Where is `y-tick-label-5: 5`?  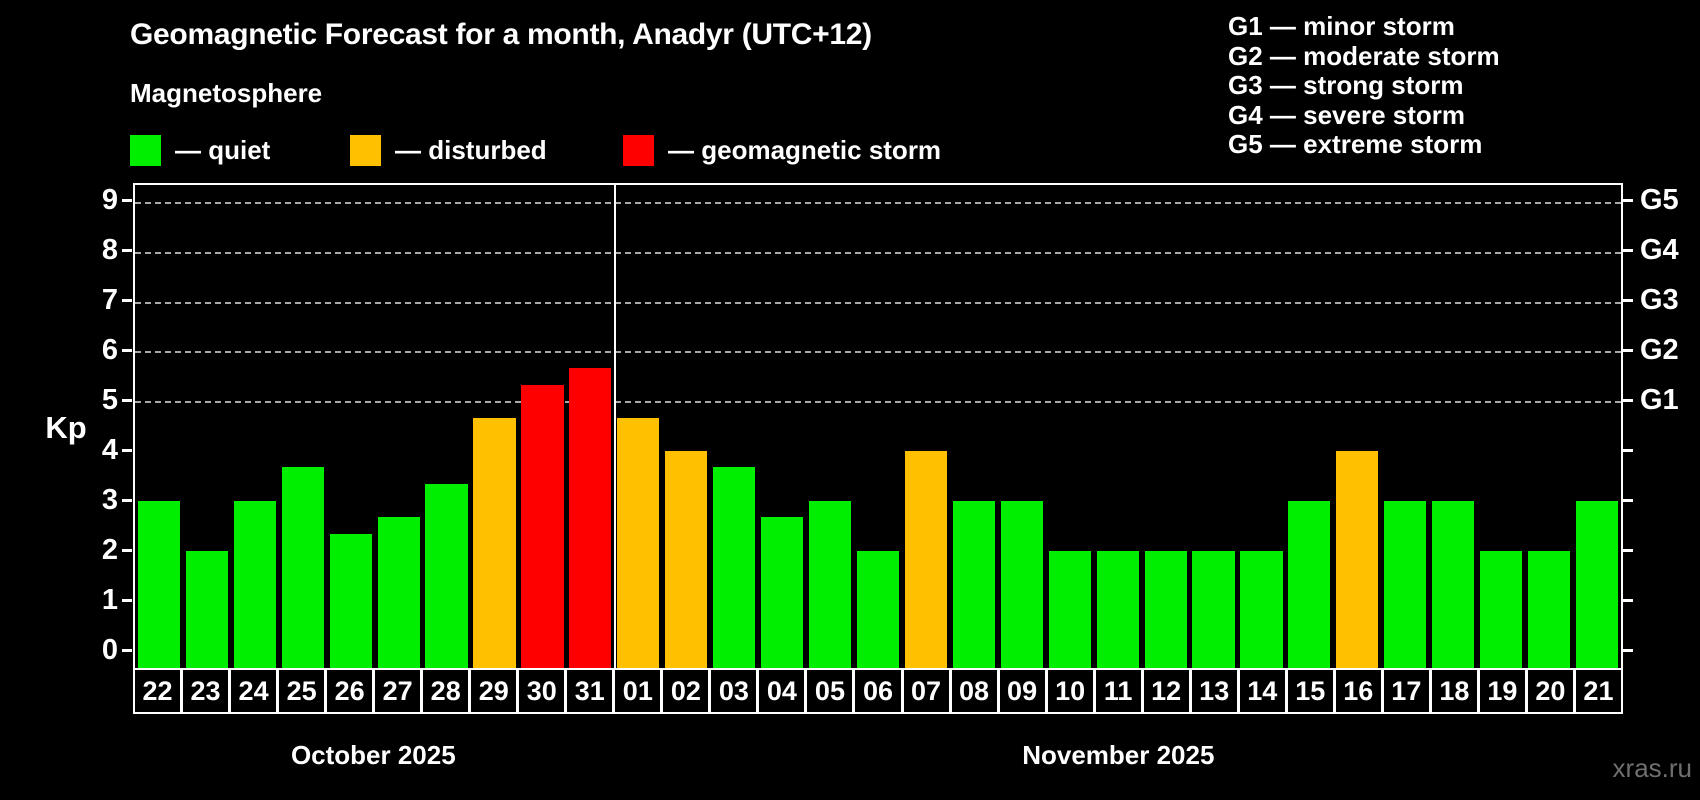 y-tick-label-5: 5 is located at coordinates (109, 400).